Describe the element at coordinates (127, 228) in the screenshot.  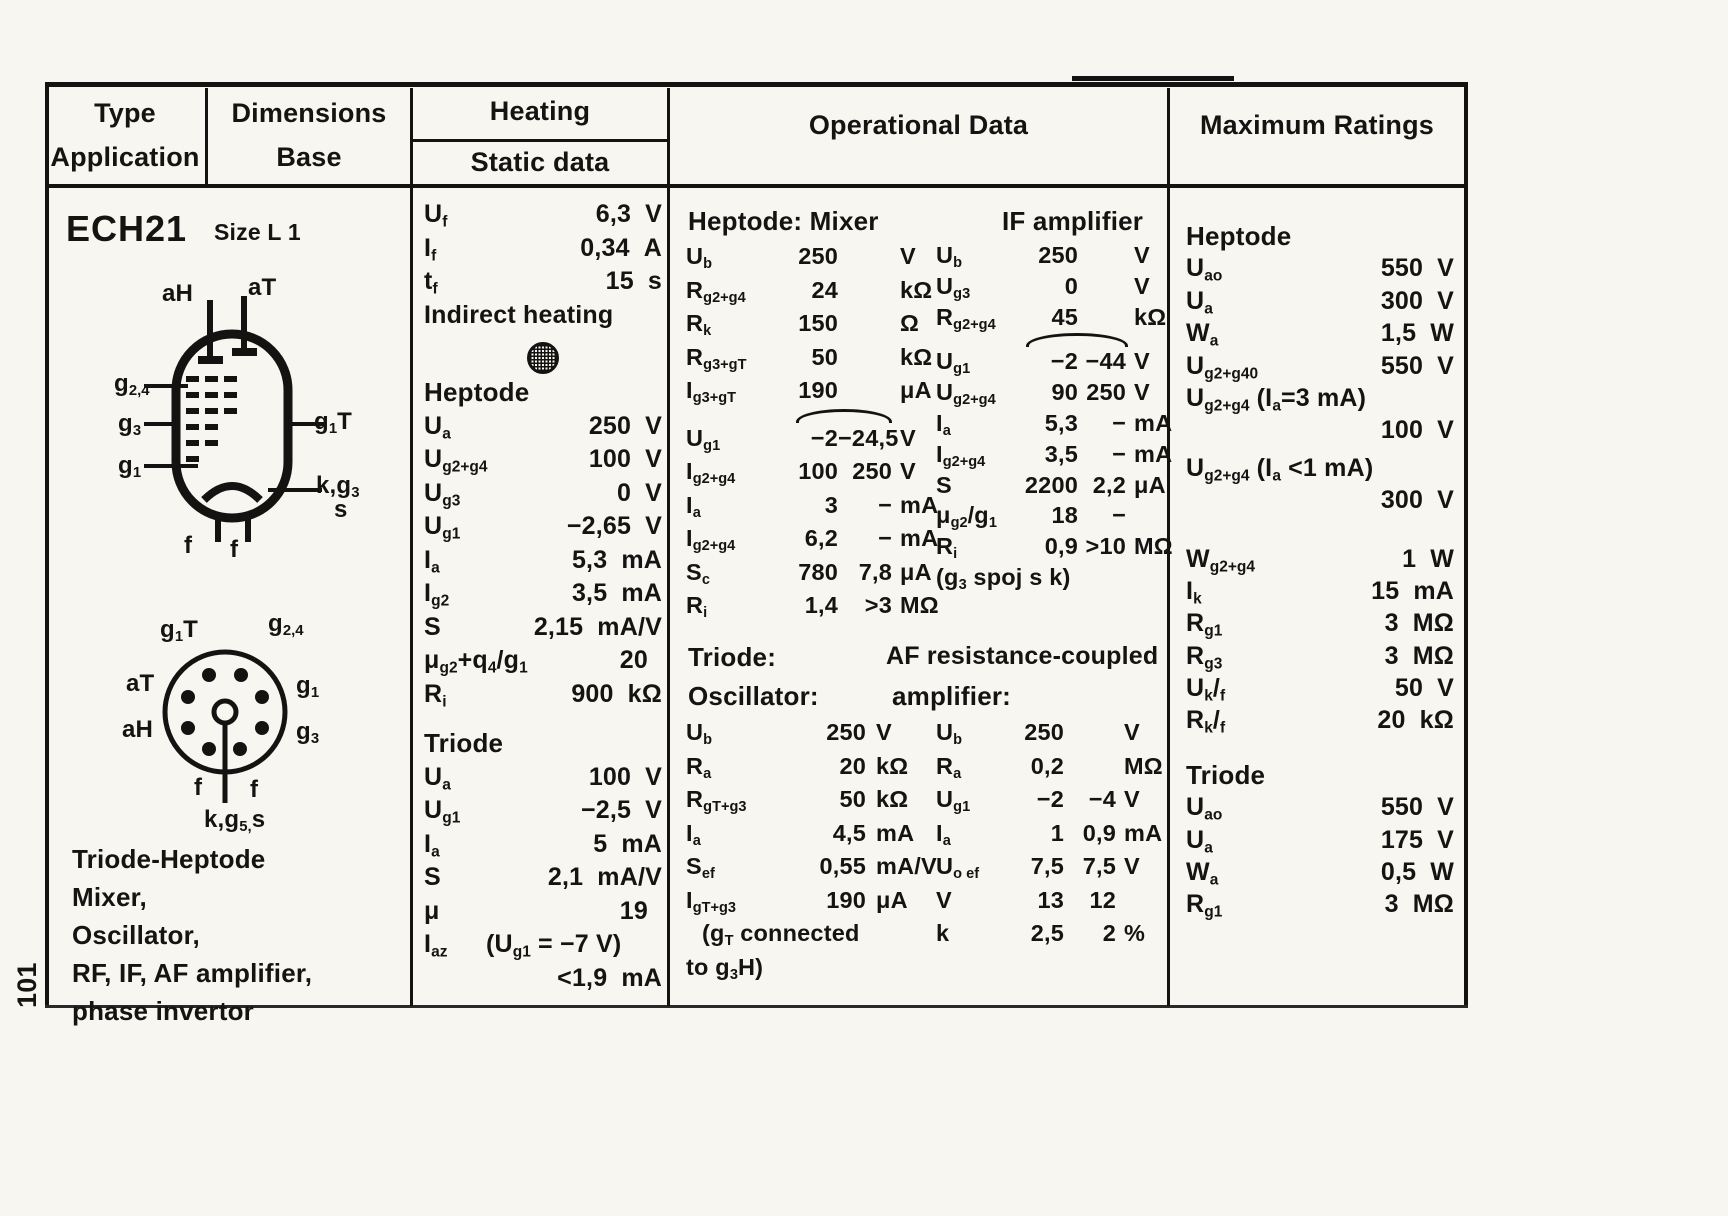
I see `tube-type: ECH21` at that location.